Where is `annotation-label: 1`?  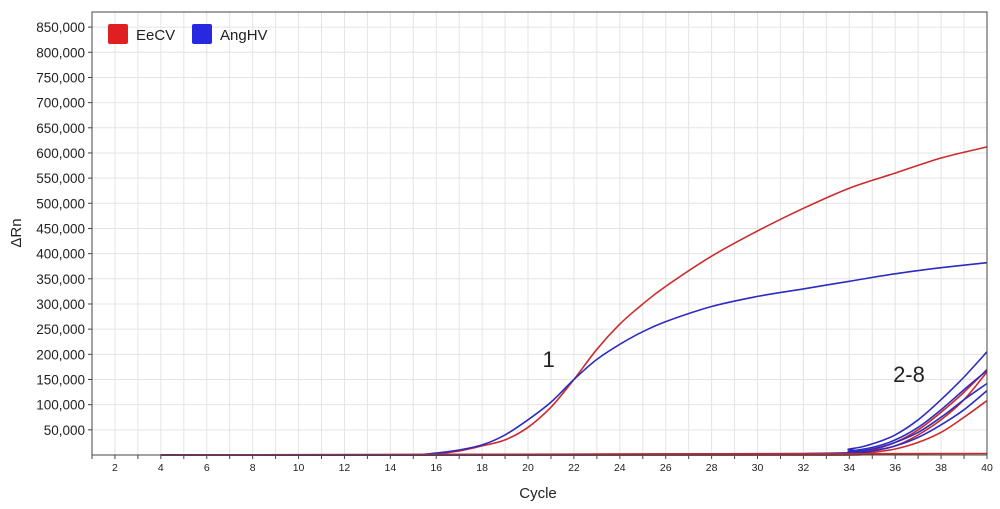
annotation-label: 1 is located at coordinates (549, 359).